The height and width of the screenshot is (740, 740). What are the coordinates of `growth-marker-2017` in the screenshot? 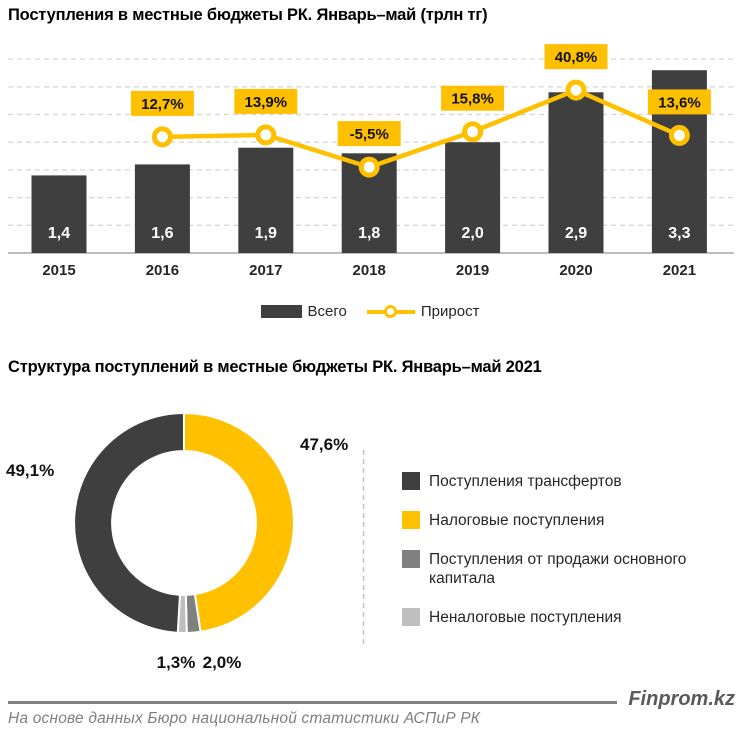 It's located at (266, 135).